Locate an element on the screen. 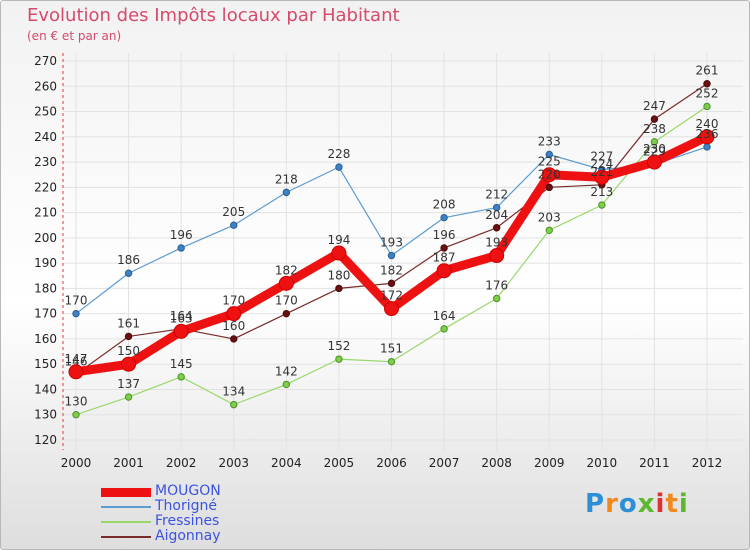 The image size is (750, 550). data-label: 163 is located at coordinates (181, 318).